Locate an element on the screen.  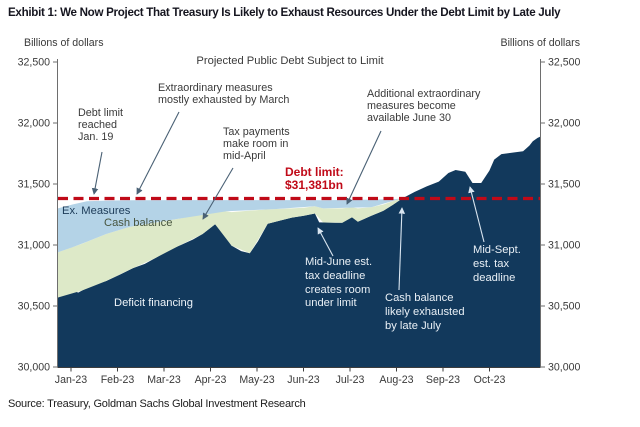
x-tick-label: May-23 is located at coordinates (256, 380).